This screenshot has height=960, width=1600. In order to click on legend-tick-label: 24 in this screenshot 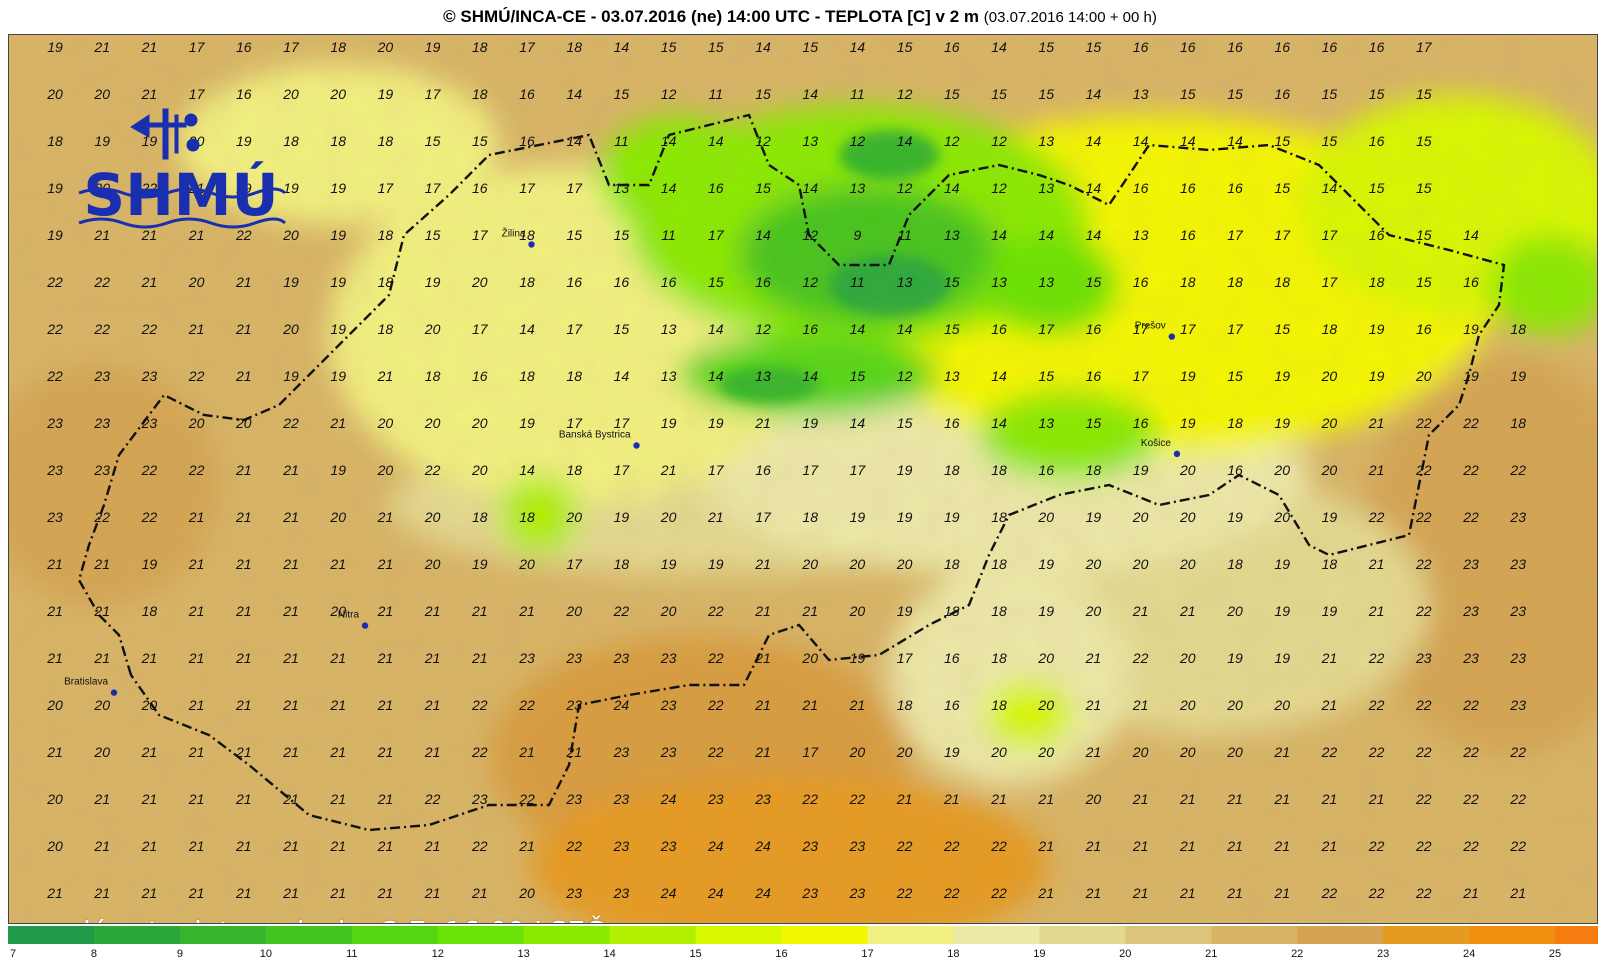, I will do `click(1469, 954)`.